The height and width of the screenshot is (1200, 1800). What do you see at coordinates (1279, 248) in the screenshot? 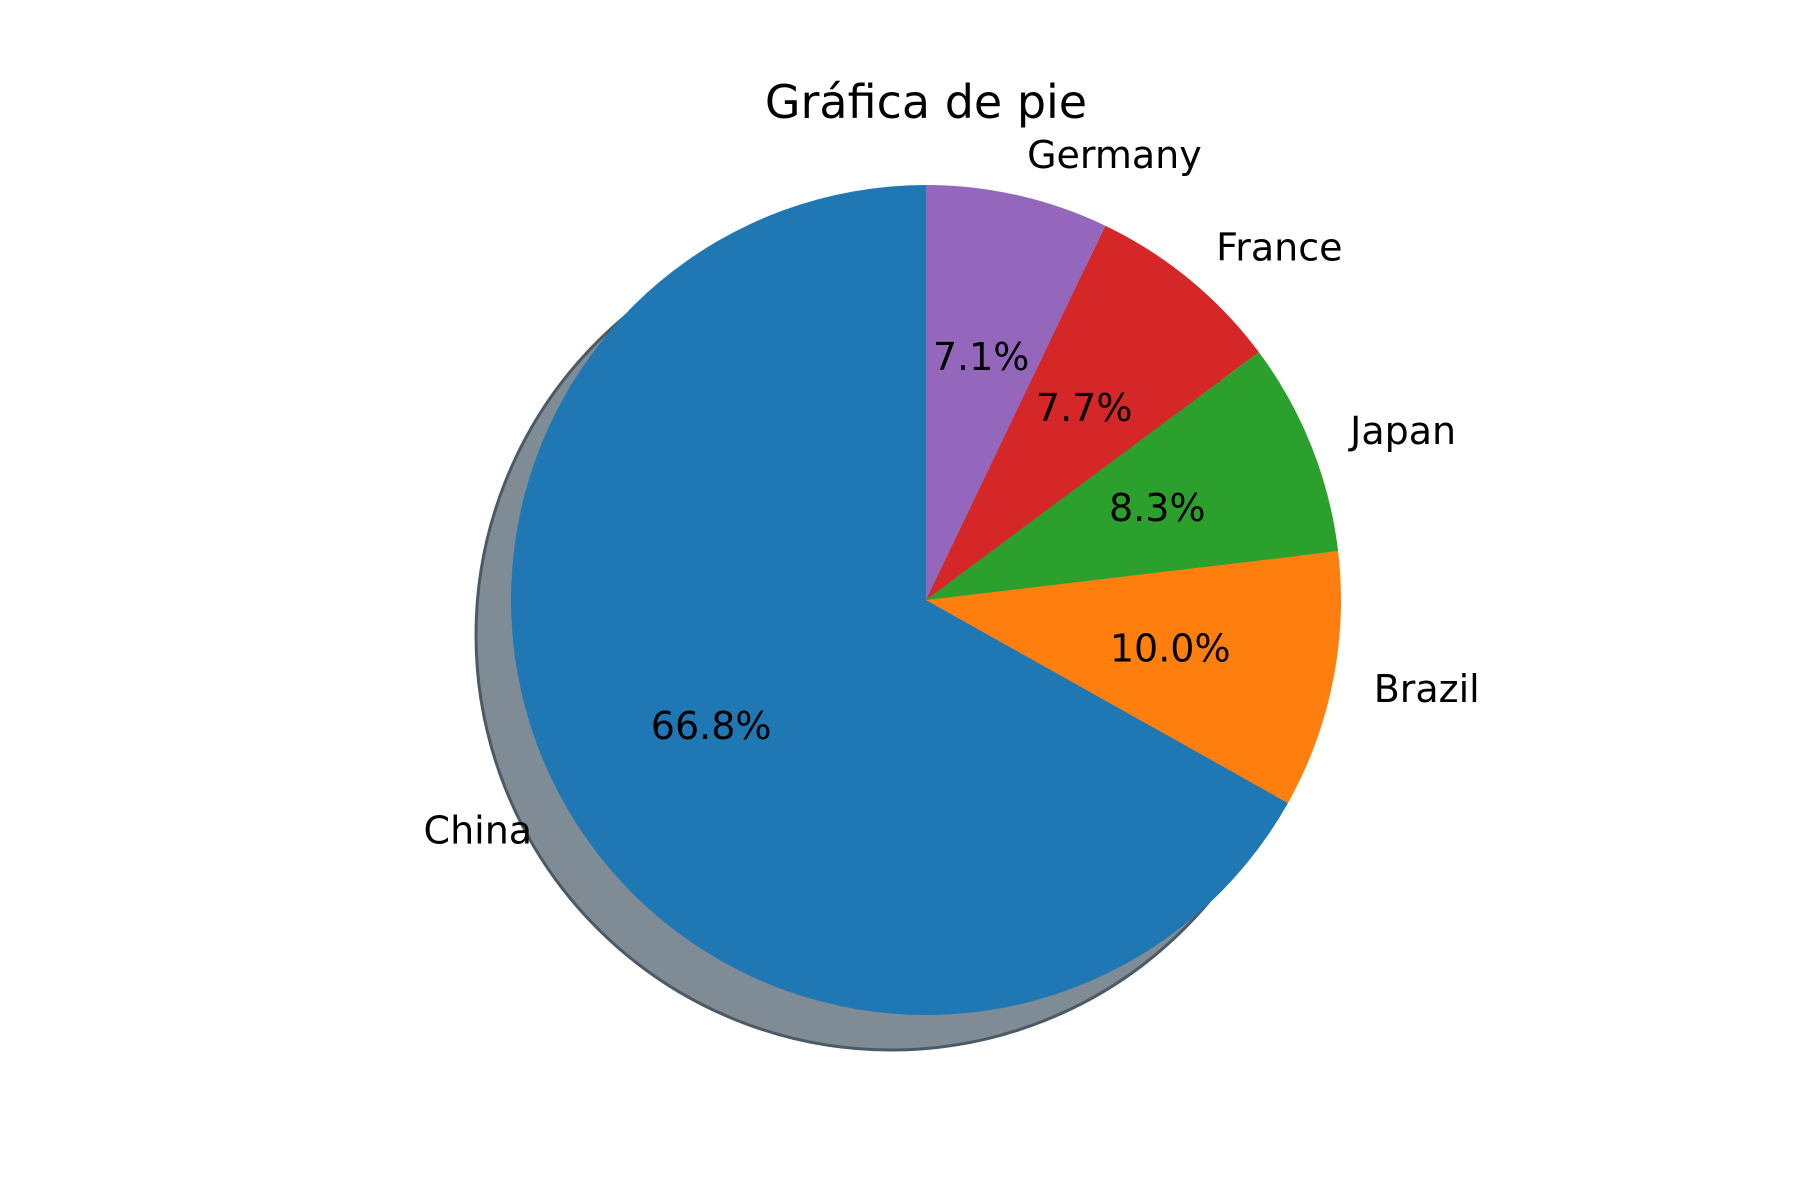
I see `slice-label-france: France` at bounding box center [1279, 248].